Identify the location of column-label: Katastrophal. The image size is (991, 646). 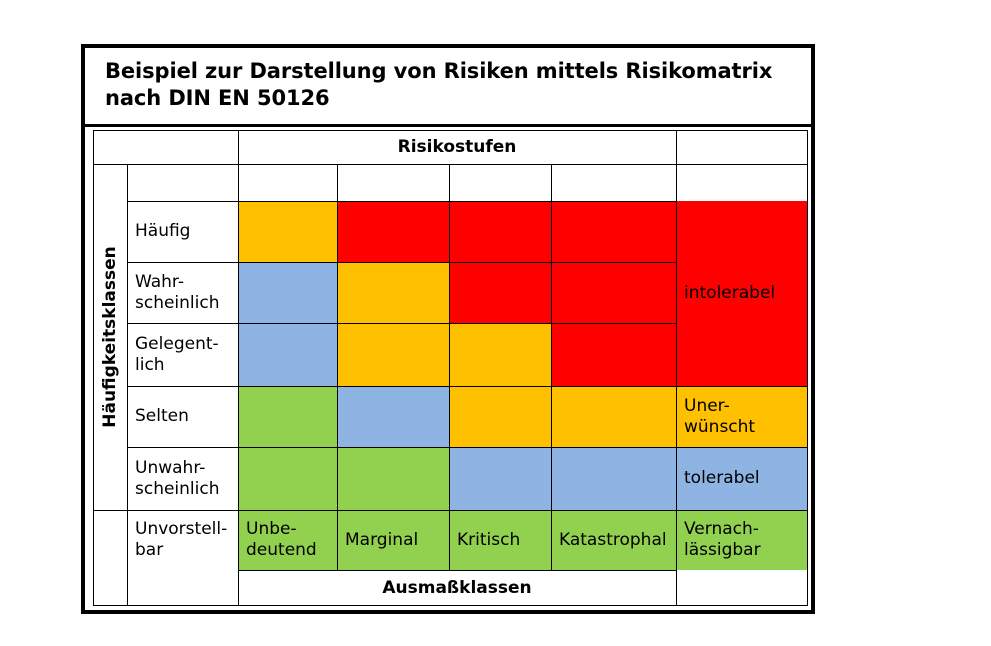
(613, 539).